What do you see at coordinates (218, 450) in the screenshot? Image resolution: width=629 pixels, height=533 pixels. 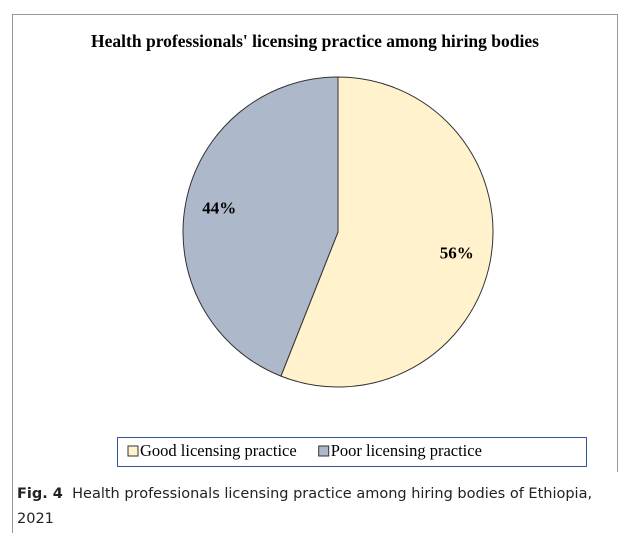 I see `legend-label: Good licensing practice` at bounding box center [218, 450].